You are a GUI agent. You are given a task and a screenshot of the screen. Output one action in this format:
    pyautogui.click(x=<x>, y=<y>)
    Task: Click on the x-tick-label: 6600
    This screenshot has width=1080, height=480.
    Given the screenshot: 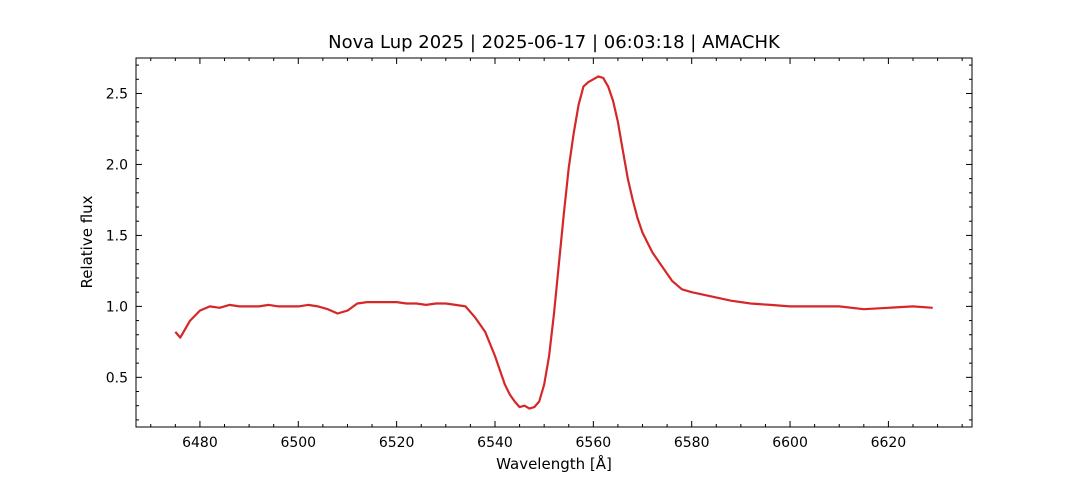 What is the action you would take?
    pyautogui.click(x=790, y=443)
    